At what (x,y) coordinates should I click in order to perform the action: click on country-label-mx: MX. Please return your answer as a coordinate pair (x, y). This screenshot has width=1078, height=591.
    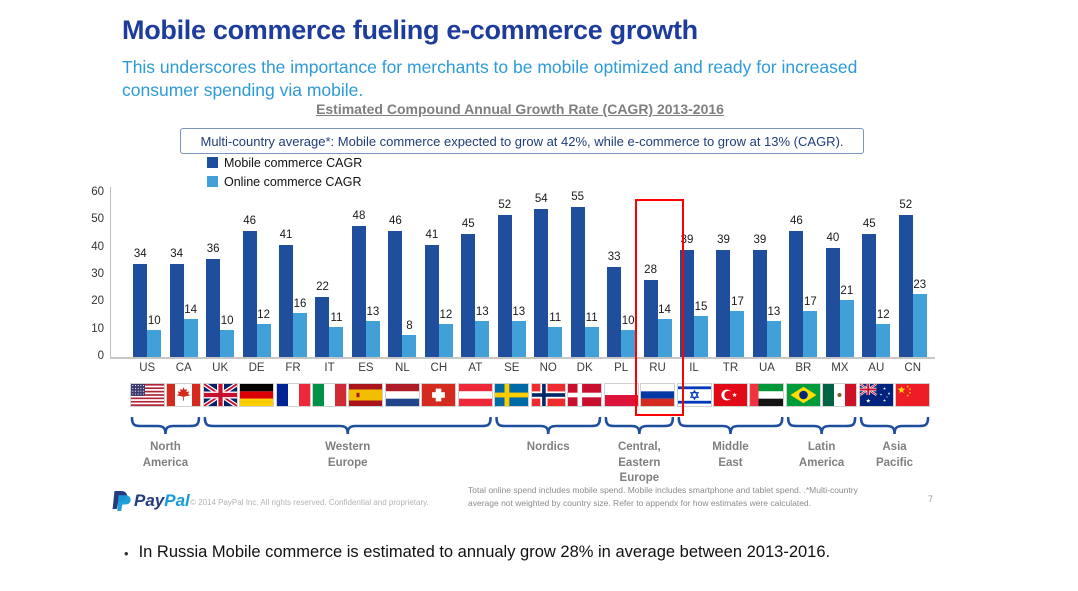
    Looking at the image, I should click on (840, 368).